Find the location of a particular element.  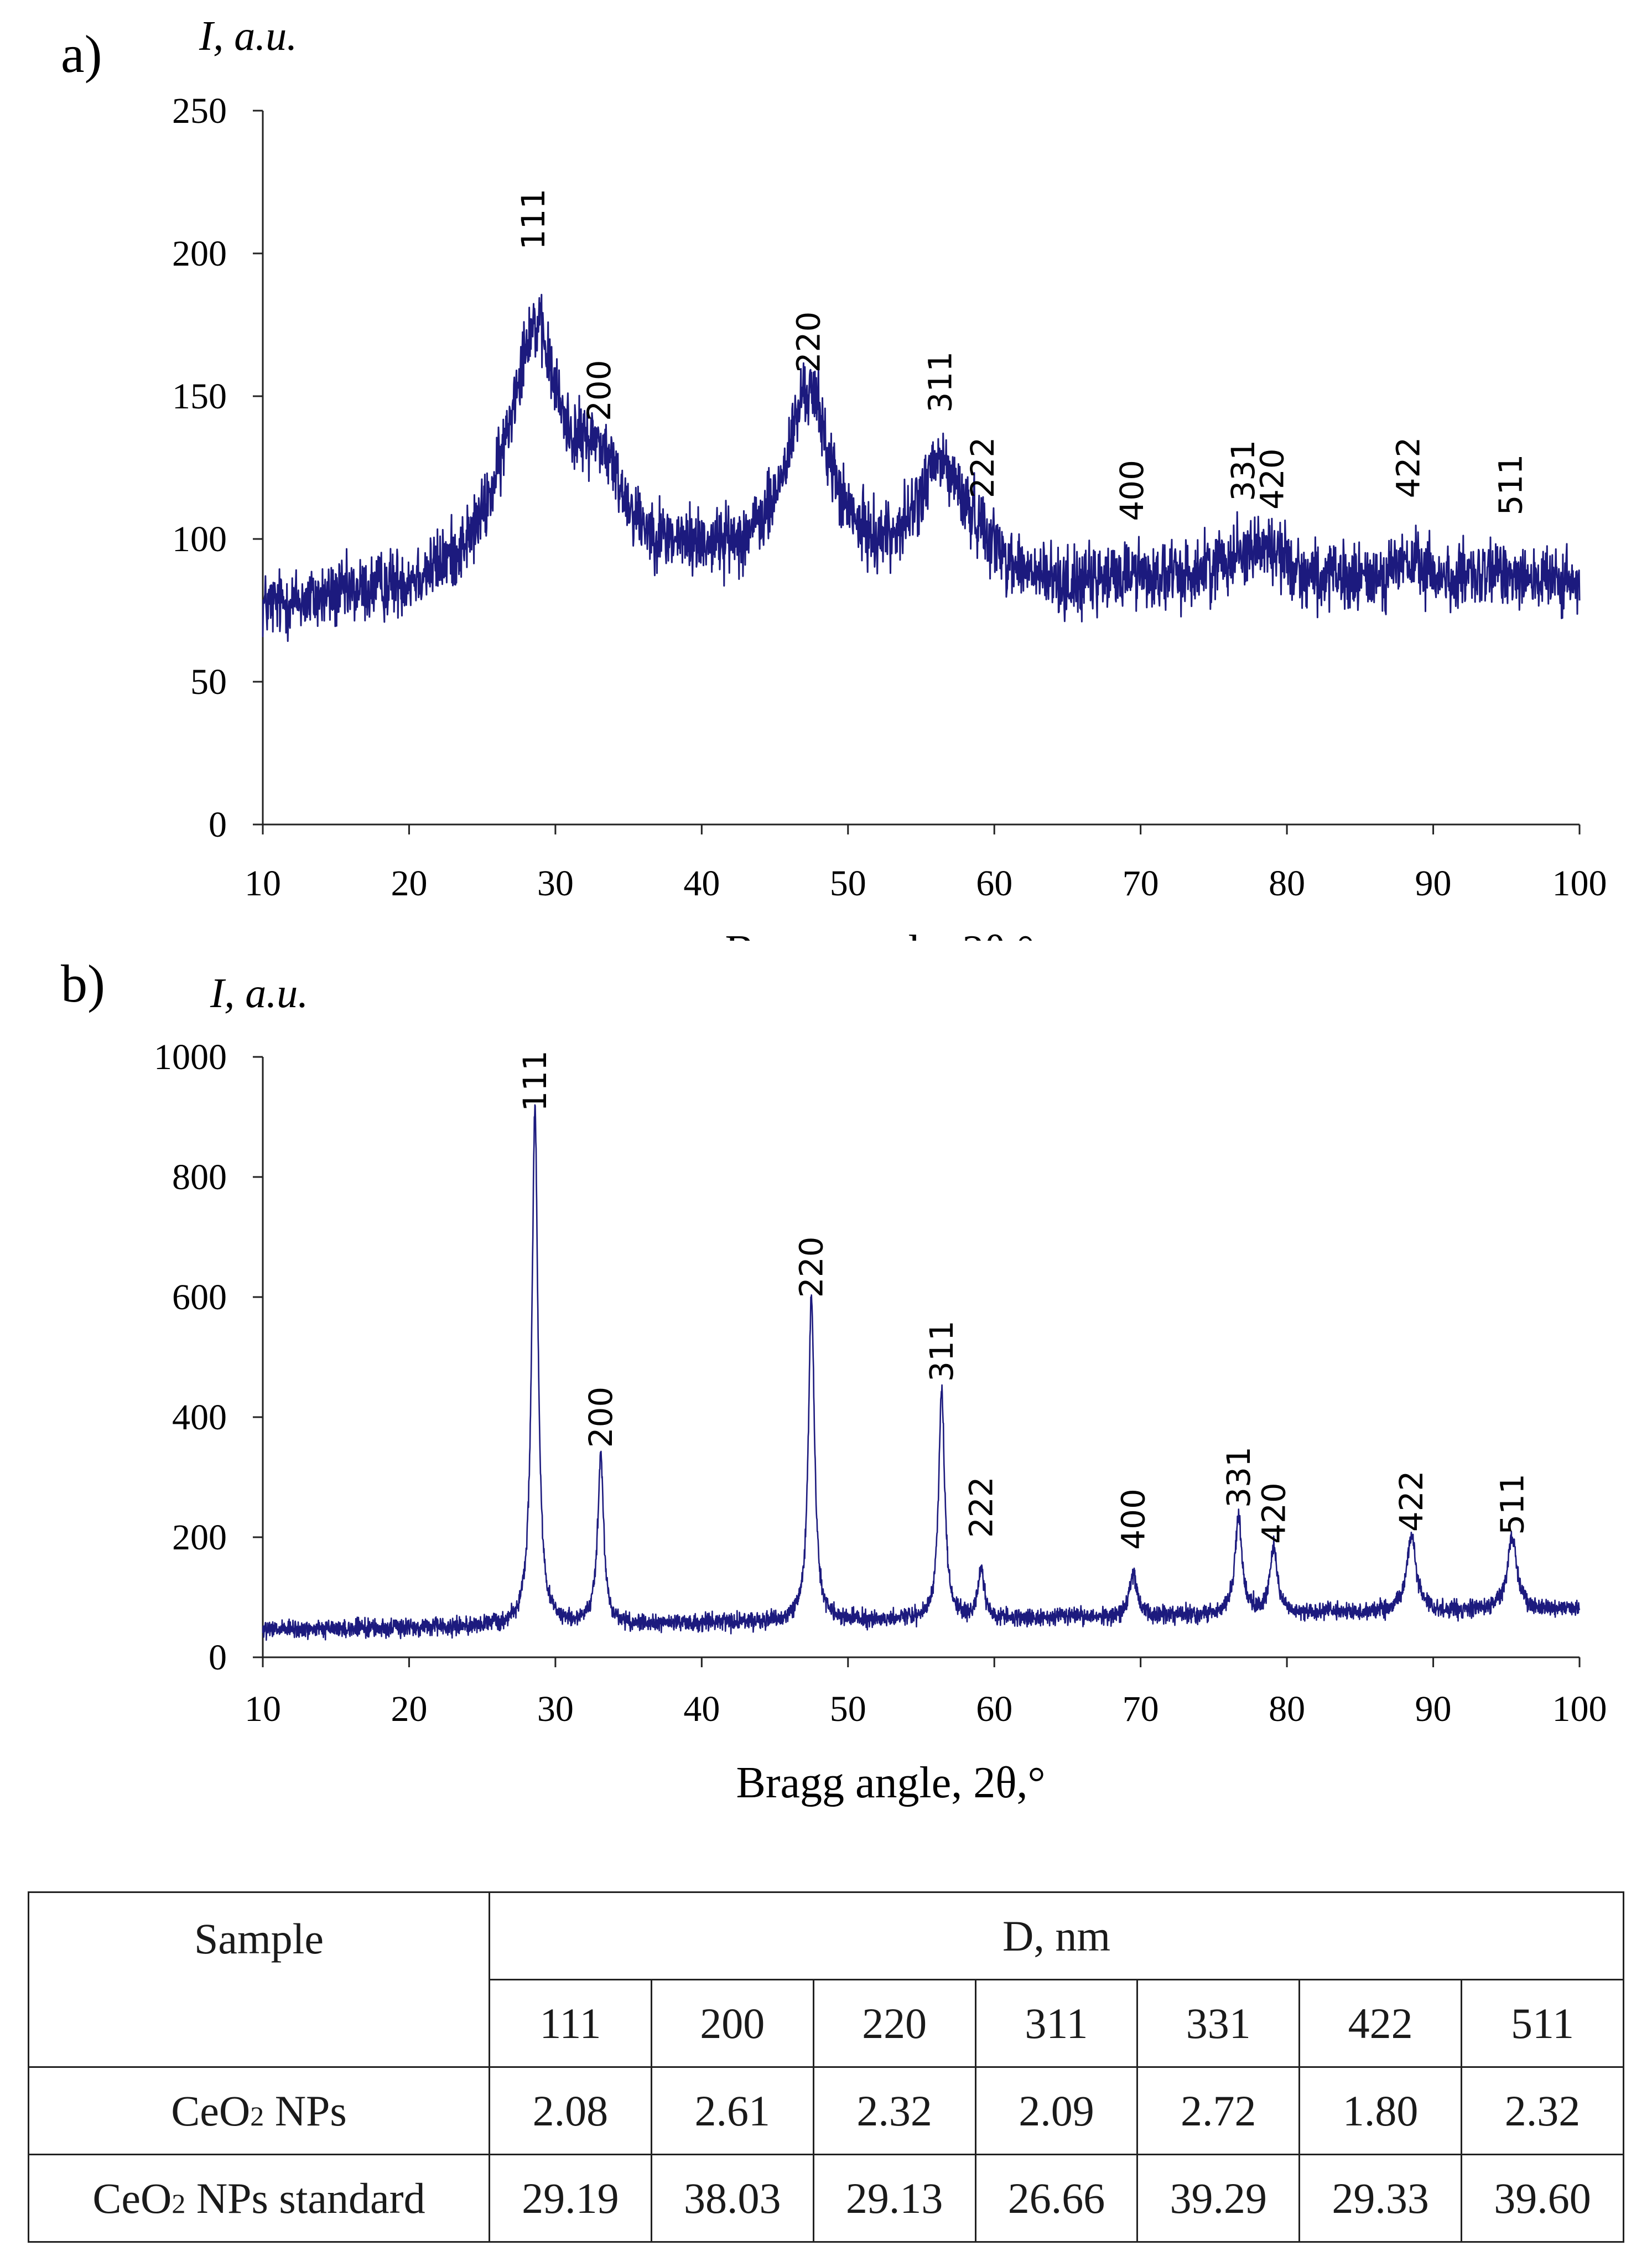

y-axis: 0 200 400 600 800 1000 is located at coordinates (209, 1358).